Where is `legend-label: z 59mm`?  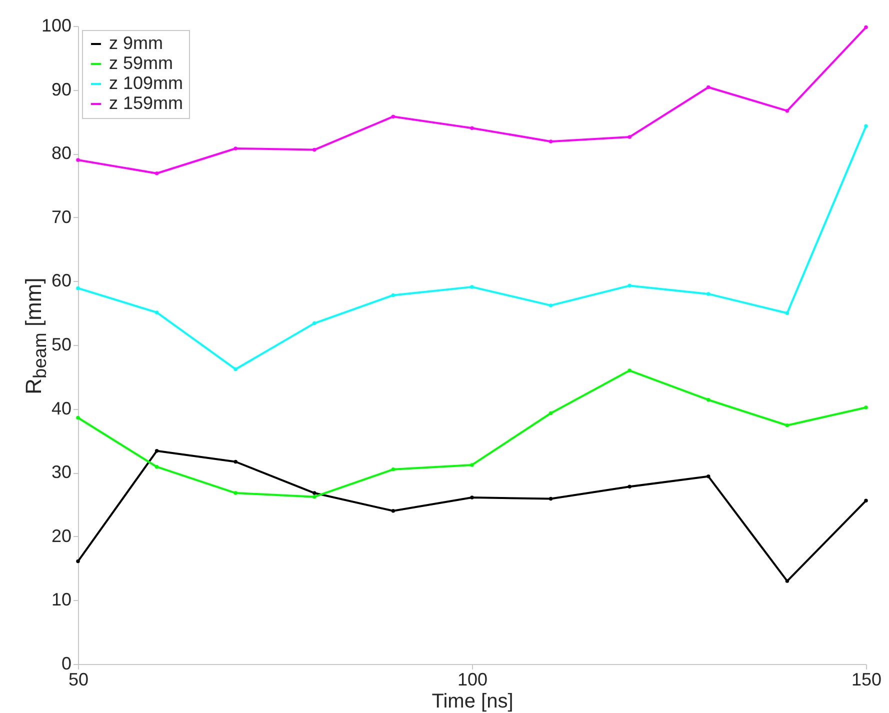 legend-label: z 59mm is located at coordinates (141, 63).